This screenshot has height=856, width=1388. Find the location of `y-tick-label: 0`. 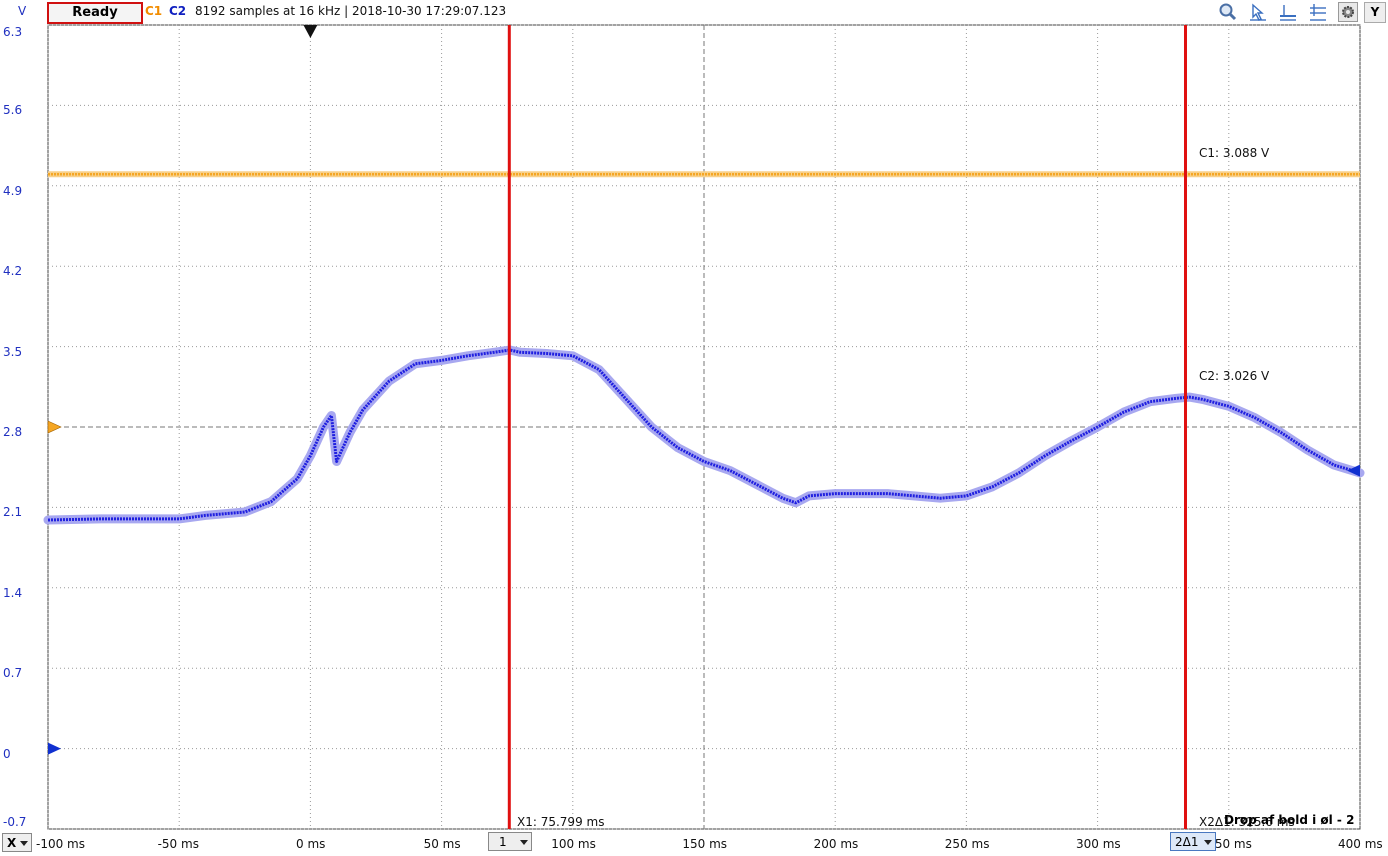

y-tick-label: 0 is located at coordinates (7, 753).